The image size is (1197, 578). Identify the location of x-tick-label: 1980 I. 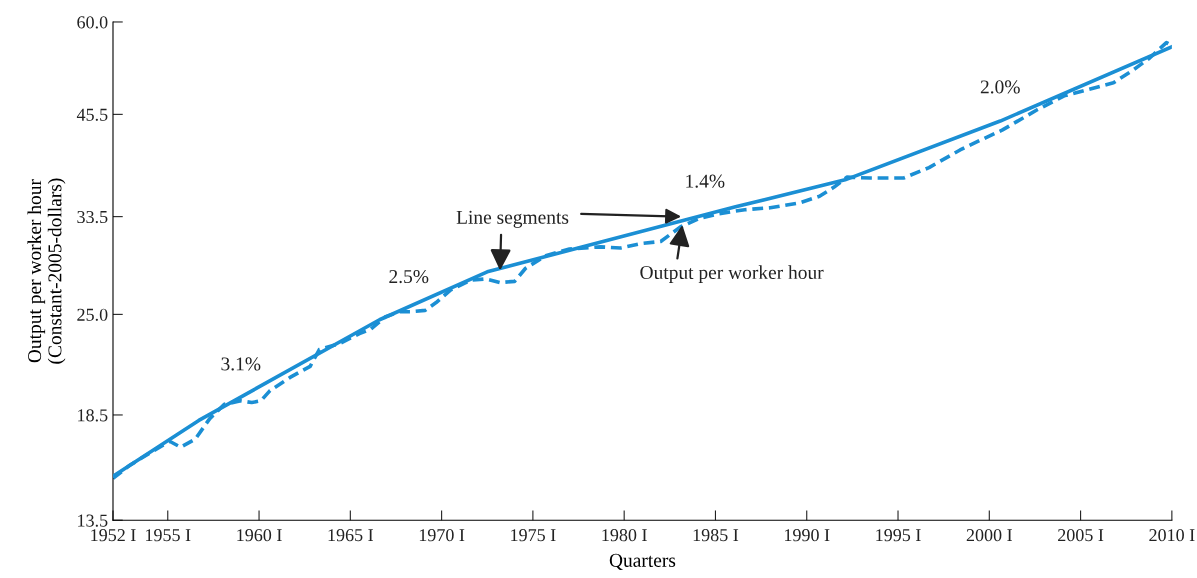
(624, 535).